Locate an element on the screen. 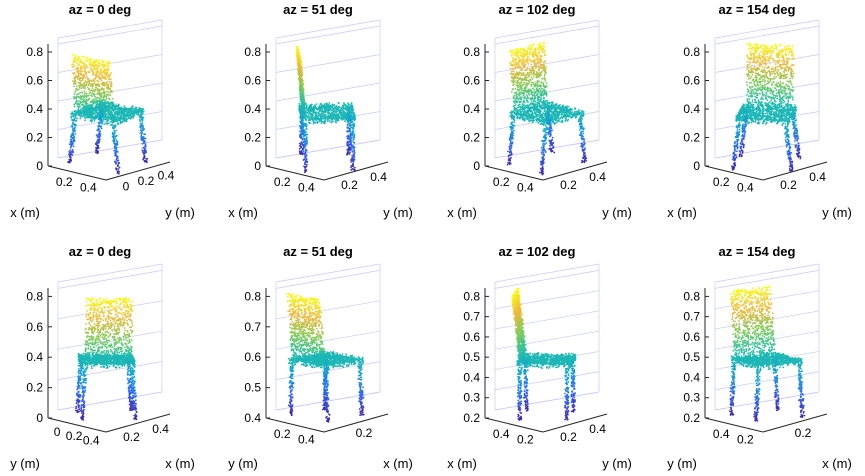  ground-tick-right-label: 0.2 is located at coordinates (146, 181).